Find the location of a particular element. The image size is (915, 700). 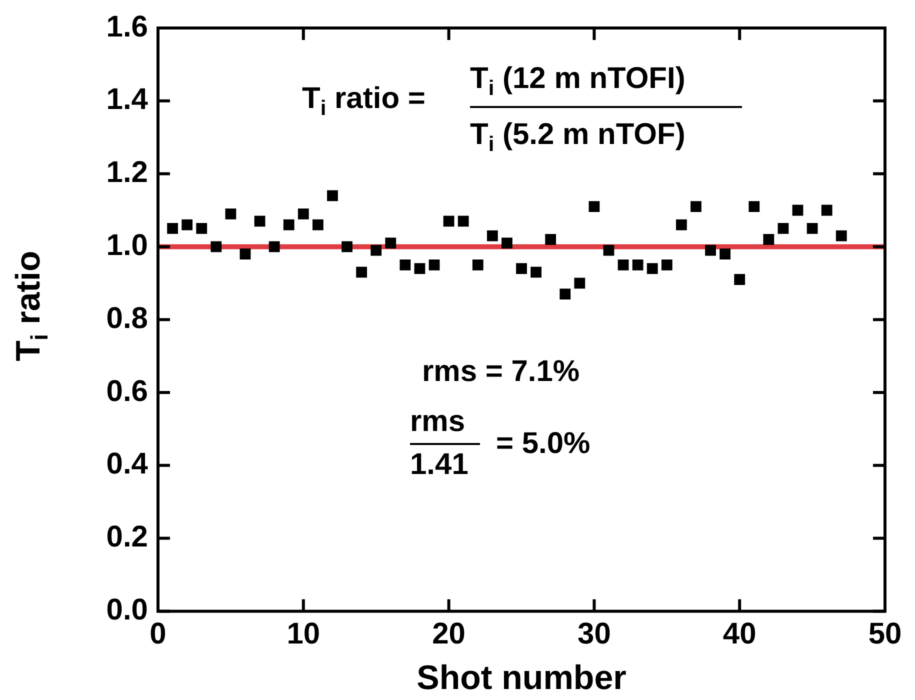

y-tick-label: 1.2 is located at coordinates (127, 173).